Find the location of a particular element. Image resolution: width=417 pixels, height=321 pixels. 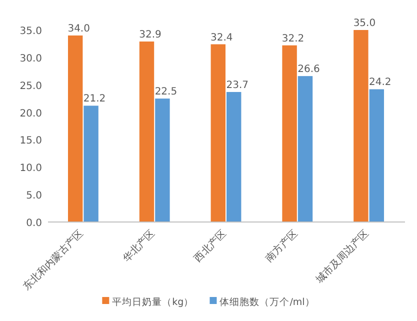

x-tick-label: 华北产区 is located at coordinates (139, 246).